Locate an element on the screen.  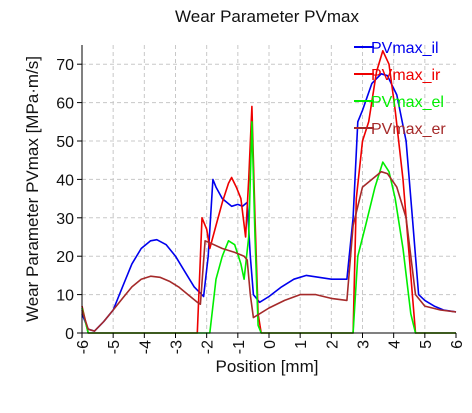
x-tick-label: 2 is located at coordinates (332, 344).